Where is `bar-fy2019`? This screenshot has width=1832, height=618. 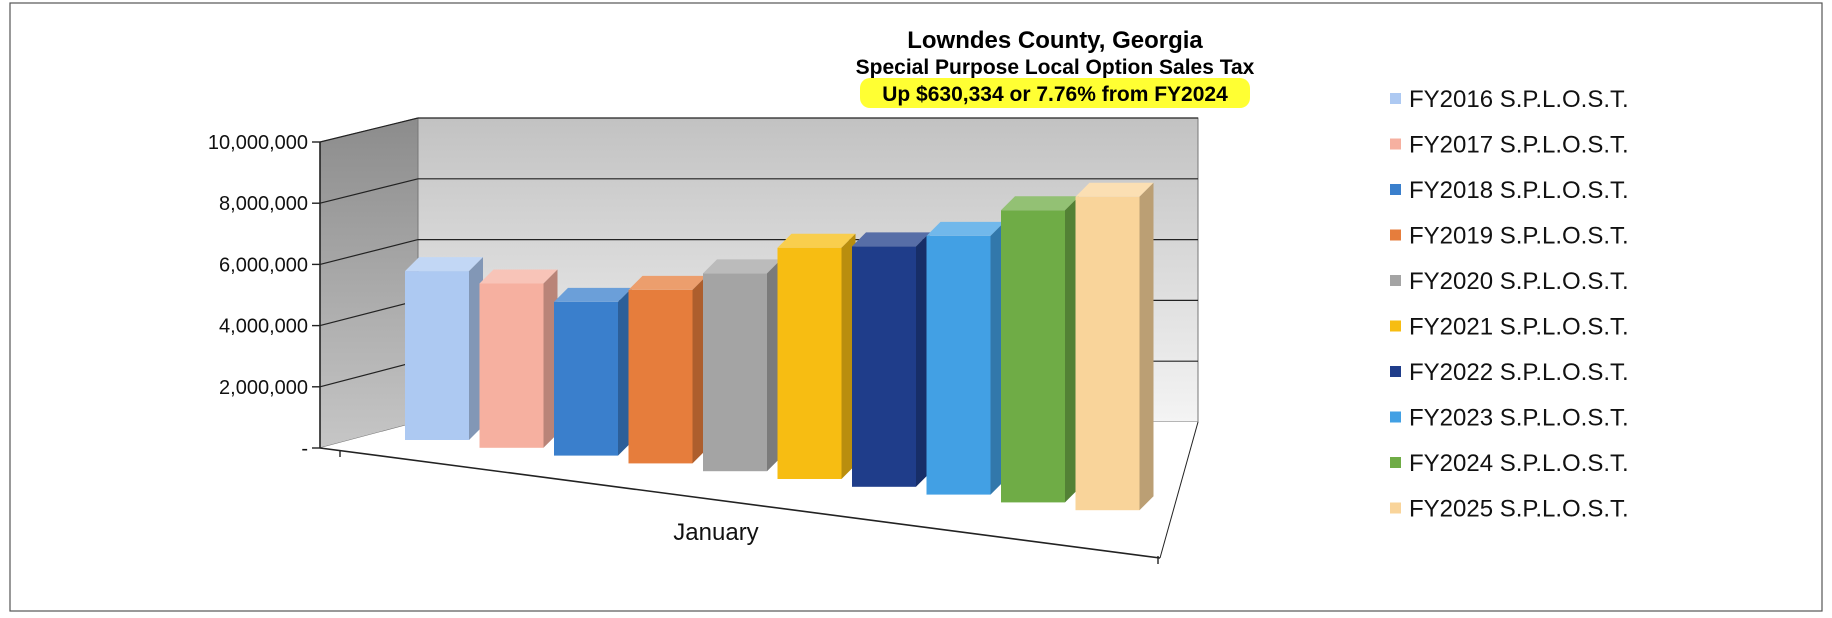
bar-fy2019 is located at coordinates (667, 369).